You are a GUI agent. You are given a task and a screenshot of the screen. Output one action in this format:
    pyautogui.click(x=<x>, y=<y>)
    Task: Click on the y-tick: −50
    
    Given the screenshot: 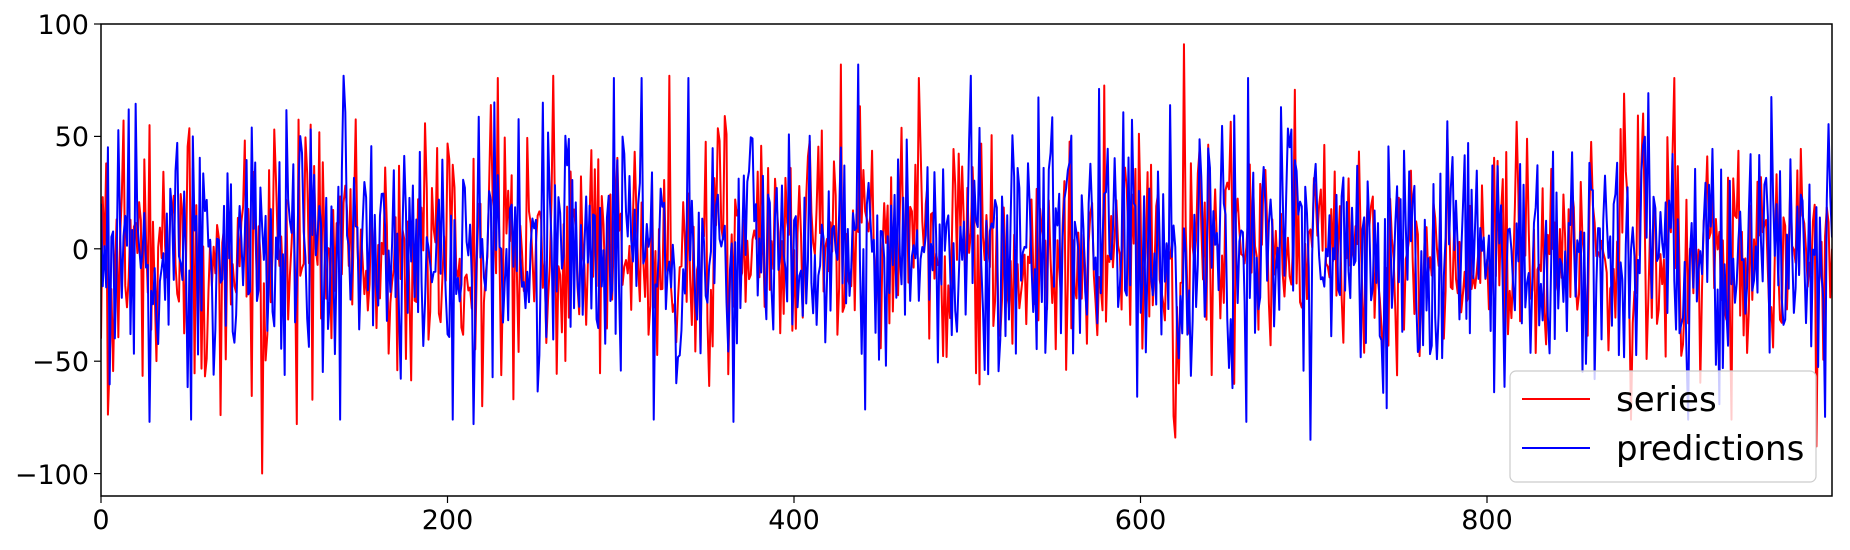 What is the action you would take?
    pyautogui.click(x=66, y=362)
    